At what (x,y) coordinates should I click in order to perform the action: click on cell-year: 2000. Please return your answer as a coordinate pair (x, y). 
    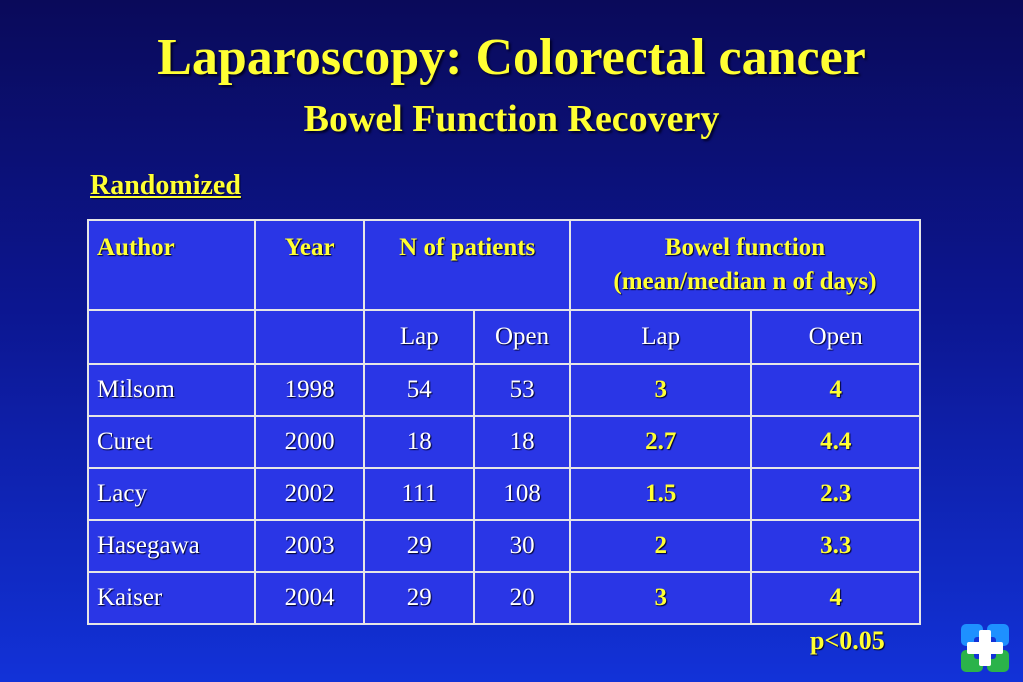
    Looking at the image, I should click on (309, 442).